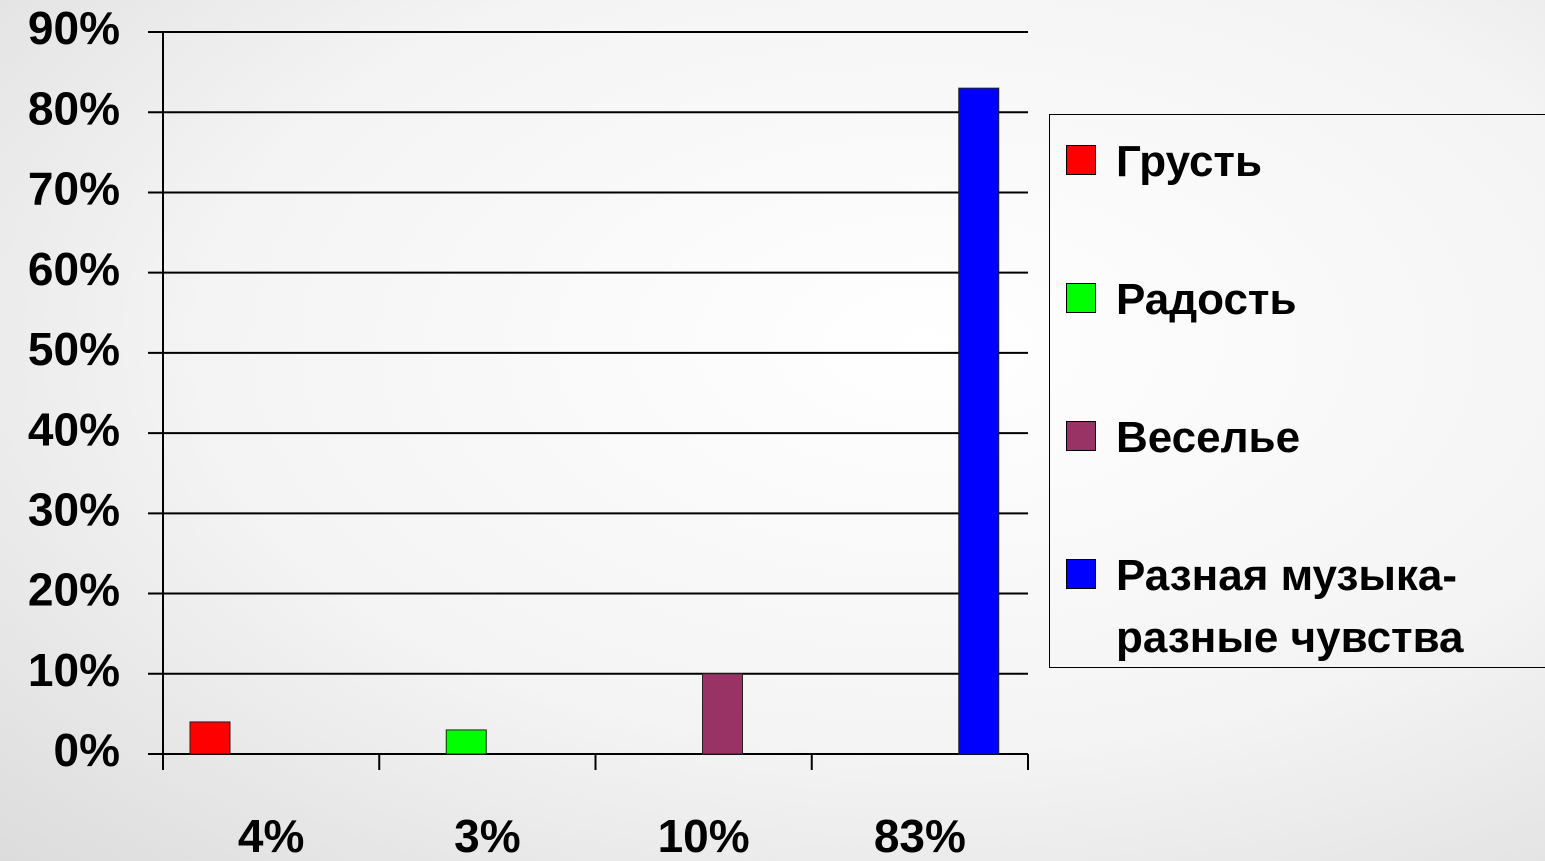  Describe the element at coordinates (74, 108) in the screenshot. I see `y-tick-label: 80%` at that location.